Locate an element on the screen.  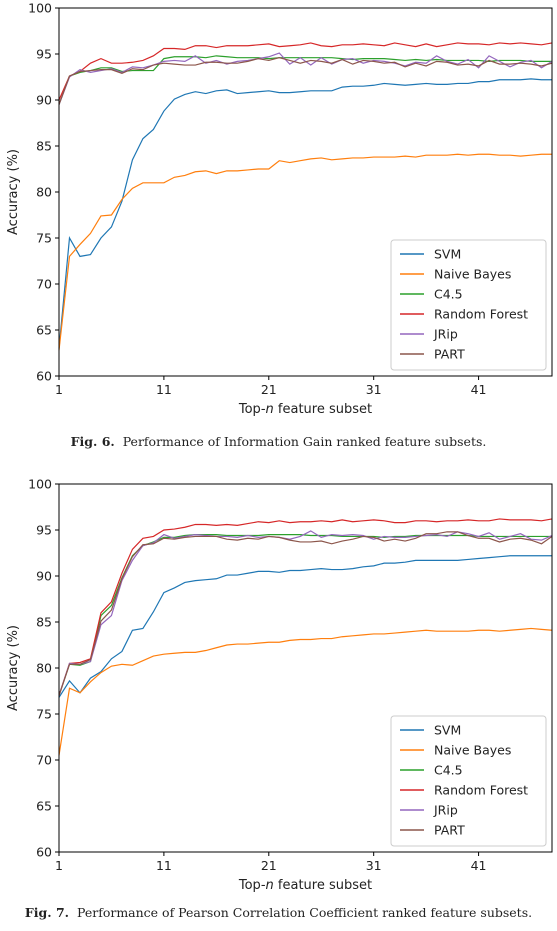
caption-label: Fig. 6. is located at coordinates (92, 441).